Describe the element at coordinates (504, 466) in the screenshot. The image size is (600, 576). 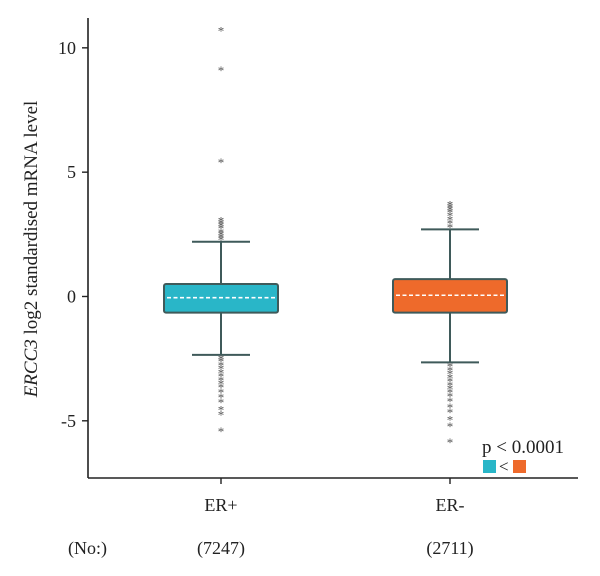
I see `legend-compare-symbol: <` at that location.